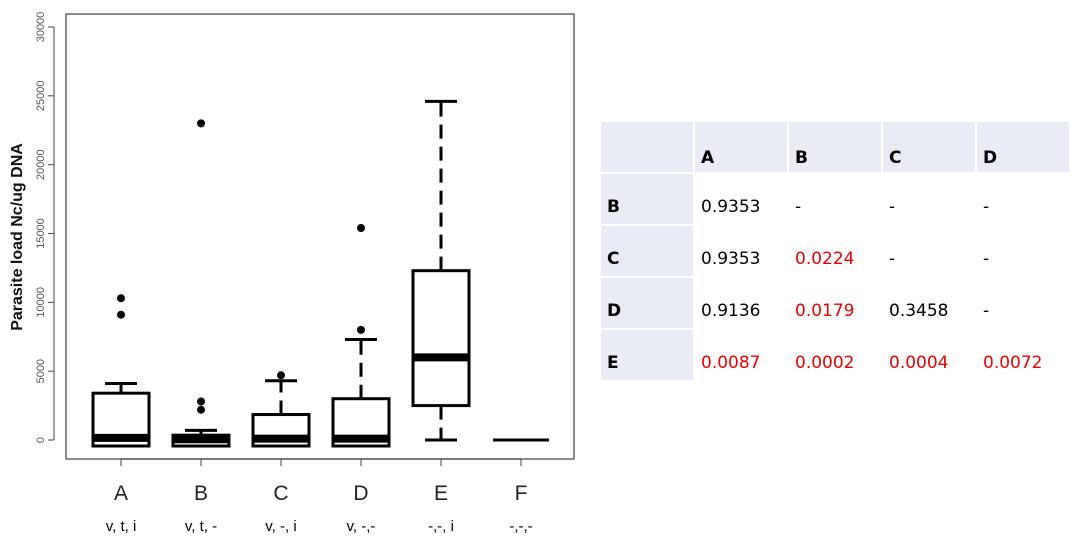  Describe the element at coordinates (835, 147) in the screenshot. I see `column-header: B` at that location.